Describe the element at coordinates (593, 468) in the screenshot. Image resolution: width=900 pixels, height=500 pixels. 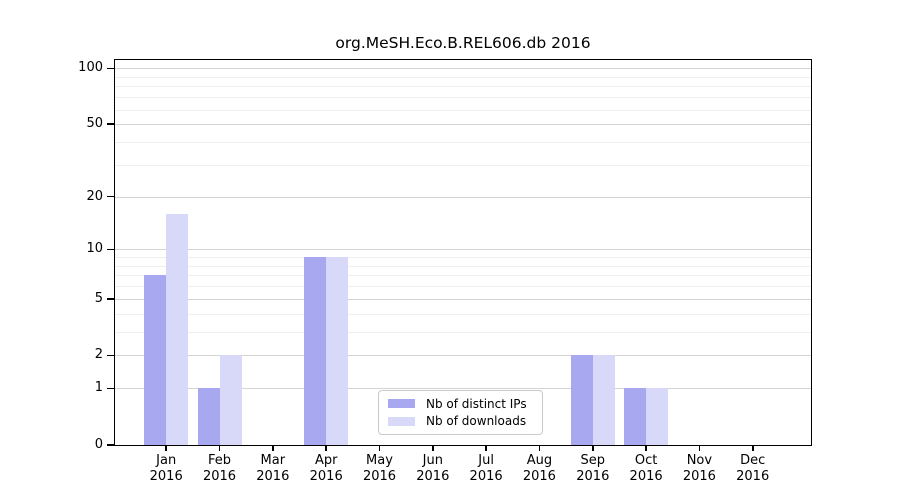
I see `x-axis-tick-label: Sep 2016` at that location.